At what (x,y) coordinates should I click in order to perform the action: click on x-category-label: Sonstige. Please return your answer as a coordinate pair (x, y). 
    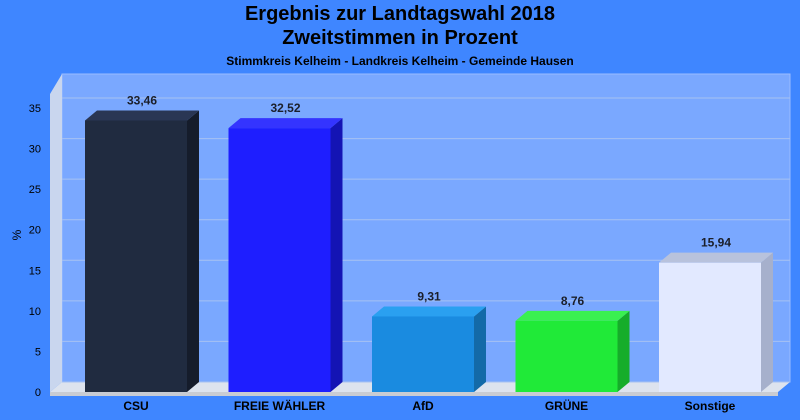
    Looking at the image, I should click on (710, 406).